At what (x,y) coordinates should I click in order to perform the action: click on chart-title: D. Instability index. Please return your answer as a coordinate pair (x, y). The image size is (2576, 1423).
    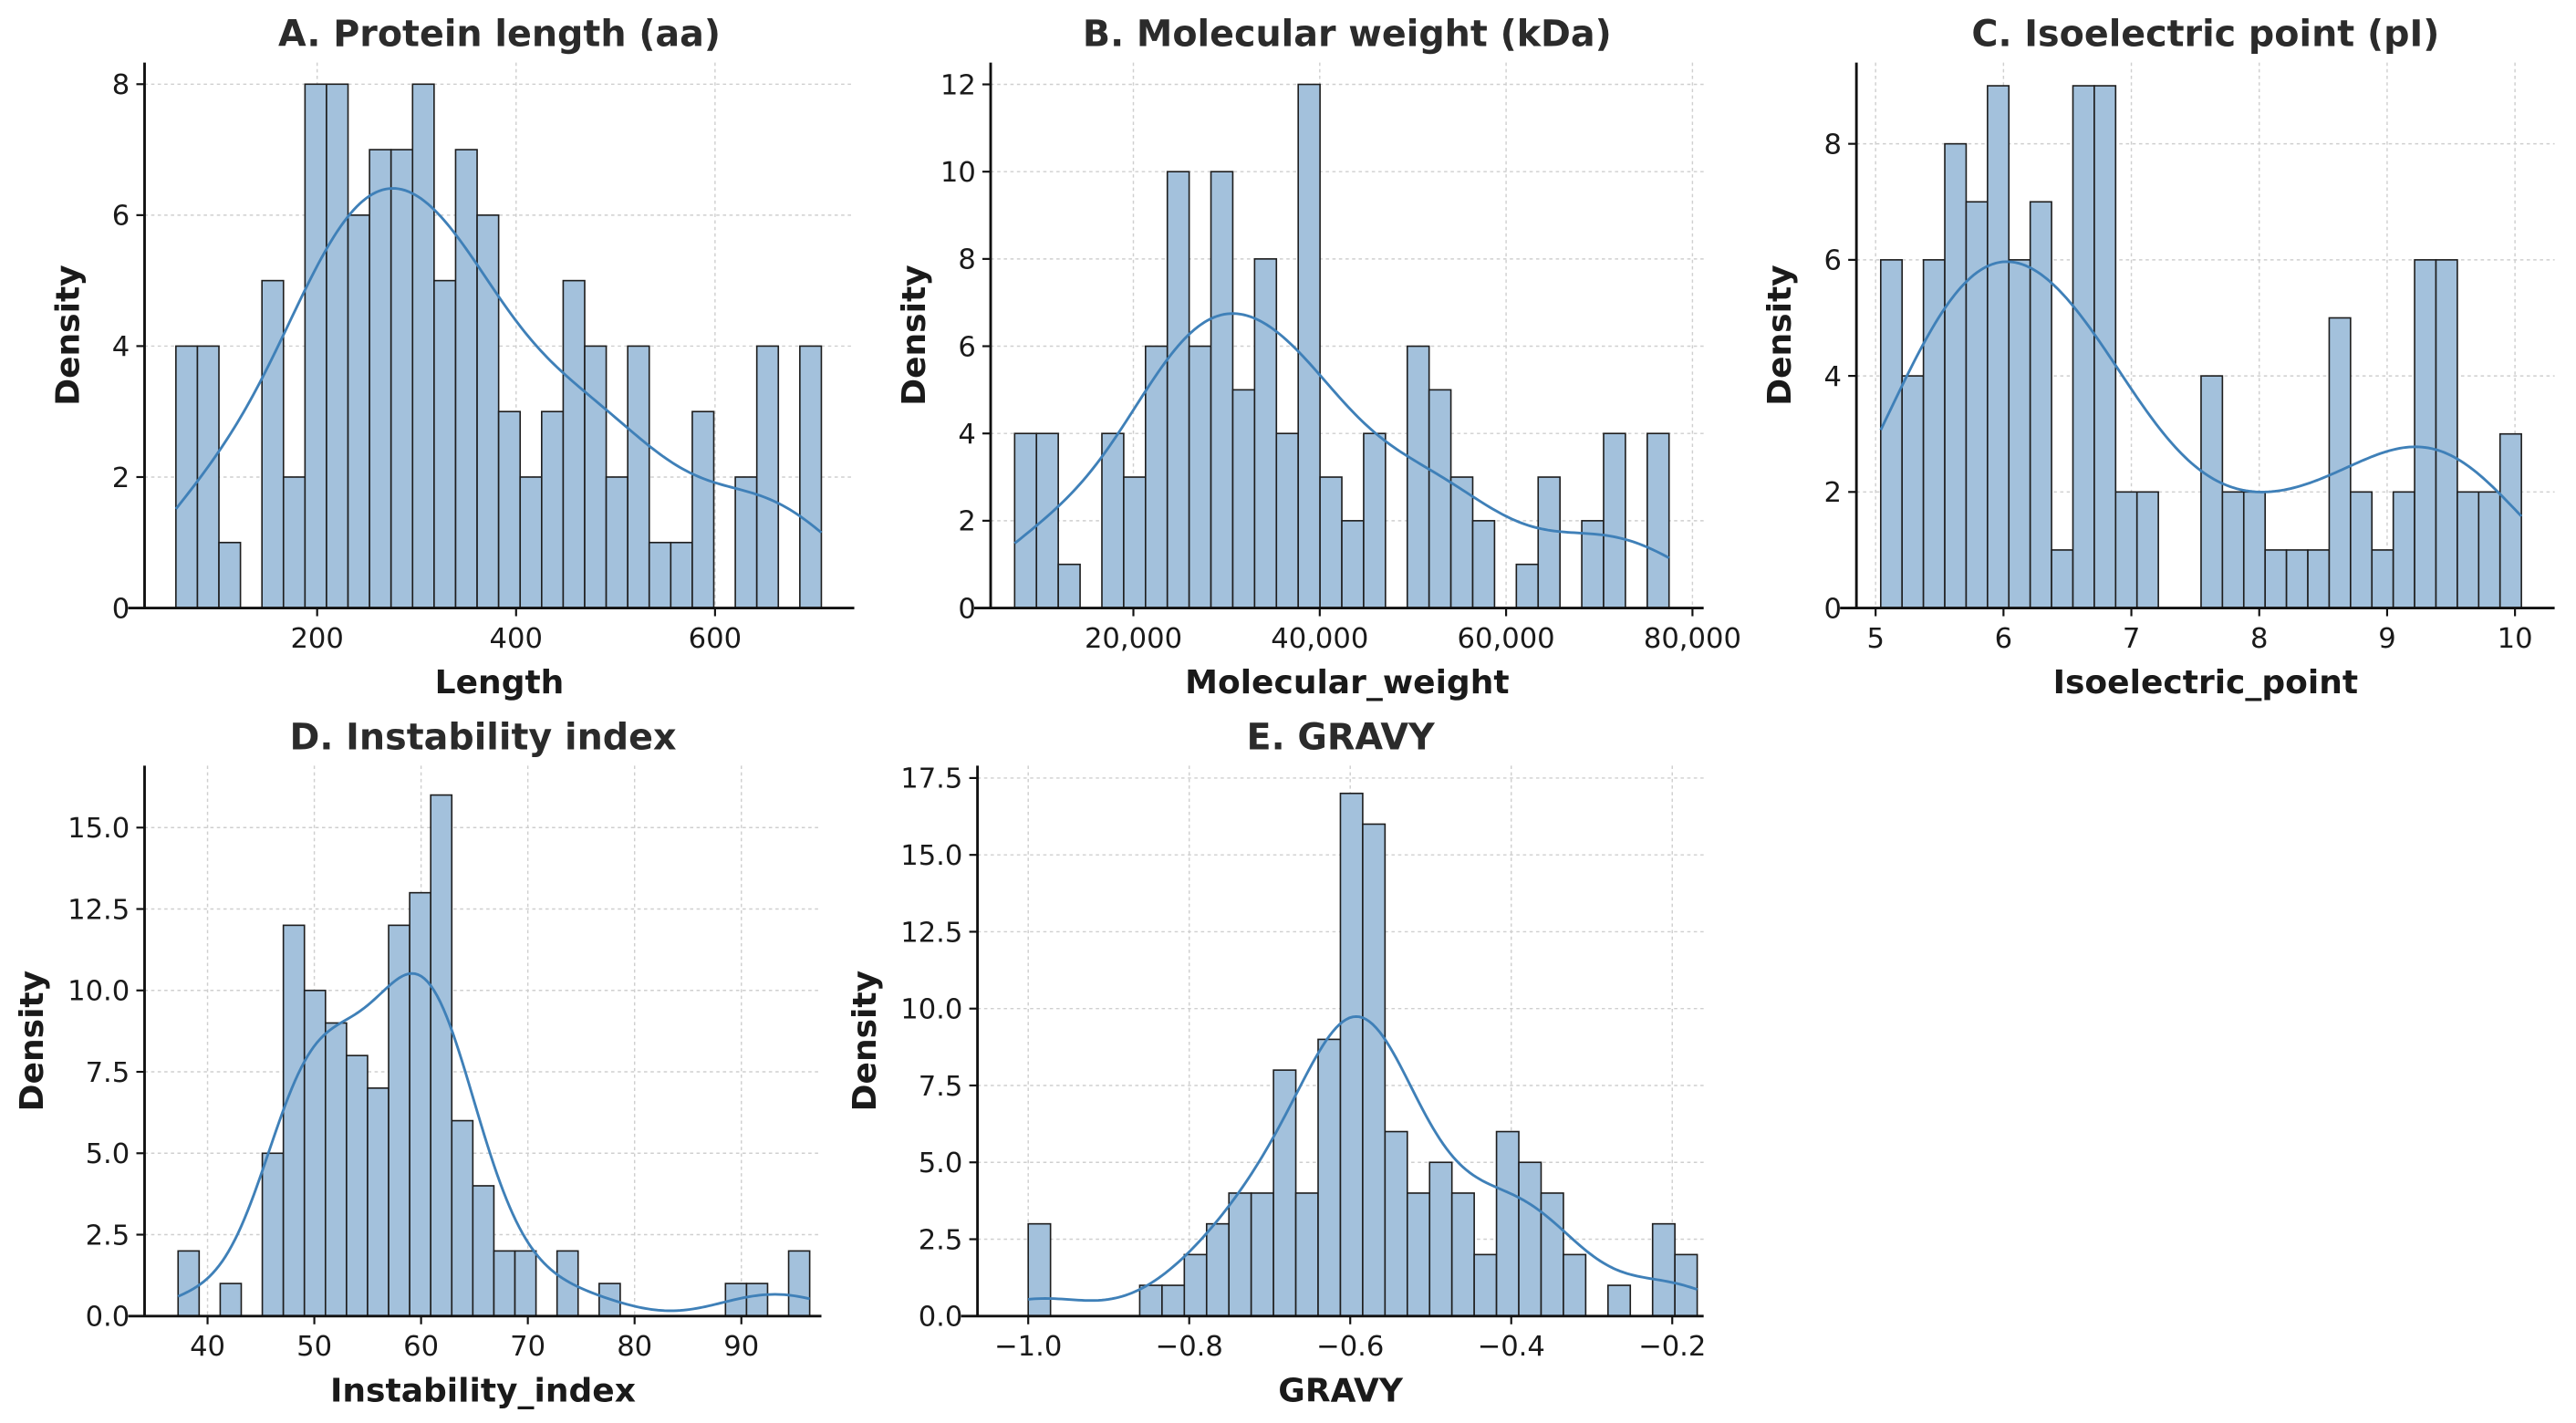
    Looking at the image, I should click on (483, 737).